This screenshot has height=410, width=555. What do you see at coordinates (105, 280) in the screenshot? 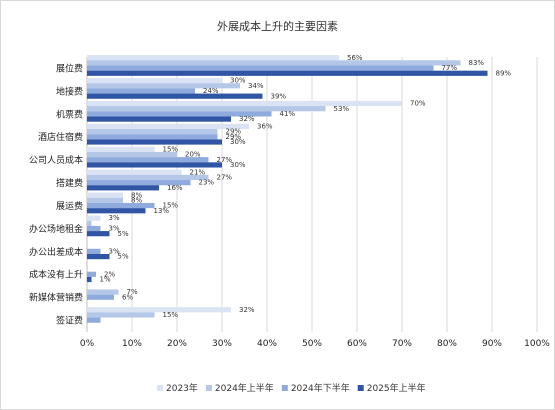
I see `data-label: 1%` at bounding box center [105, 280].